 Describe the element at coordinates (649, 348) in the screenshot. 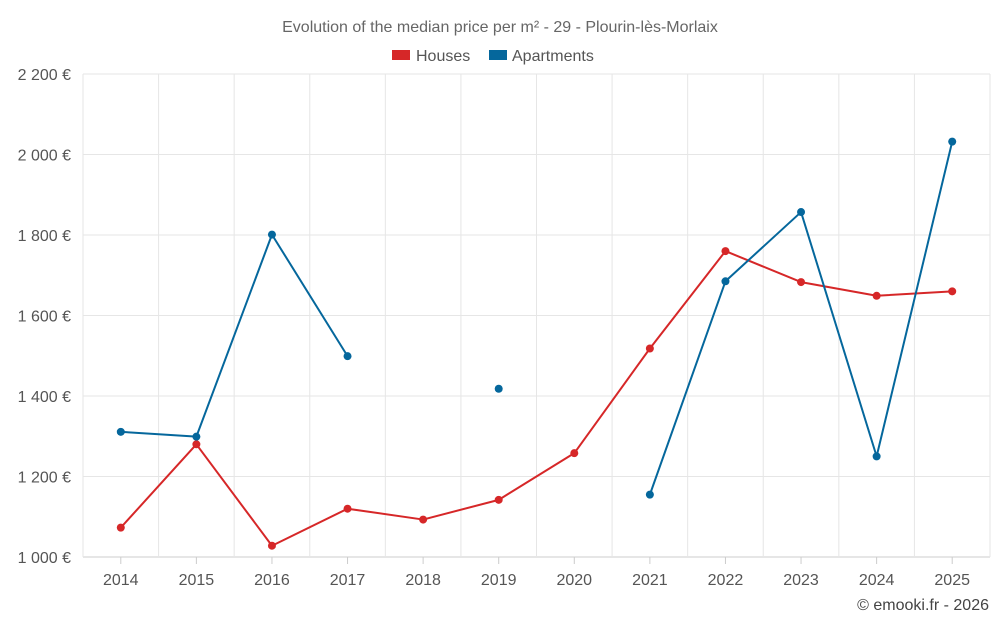

I see `data-point-houses-2021` at that location.